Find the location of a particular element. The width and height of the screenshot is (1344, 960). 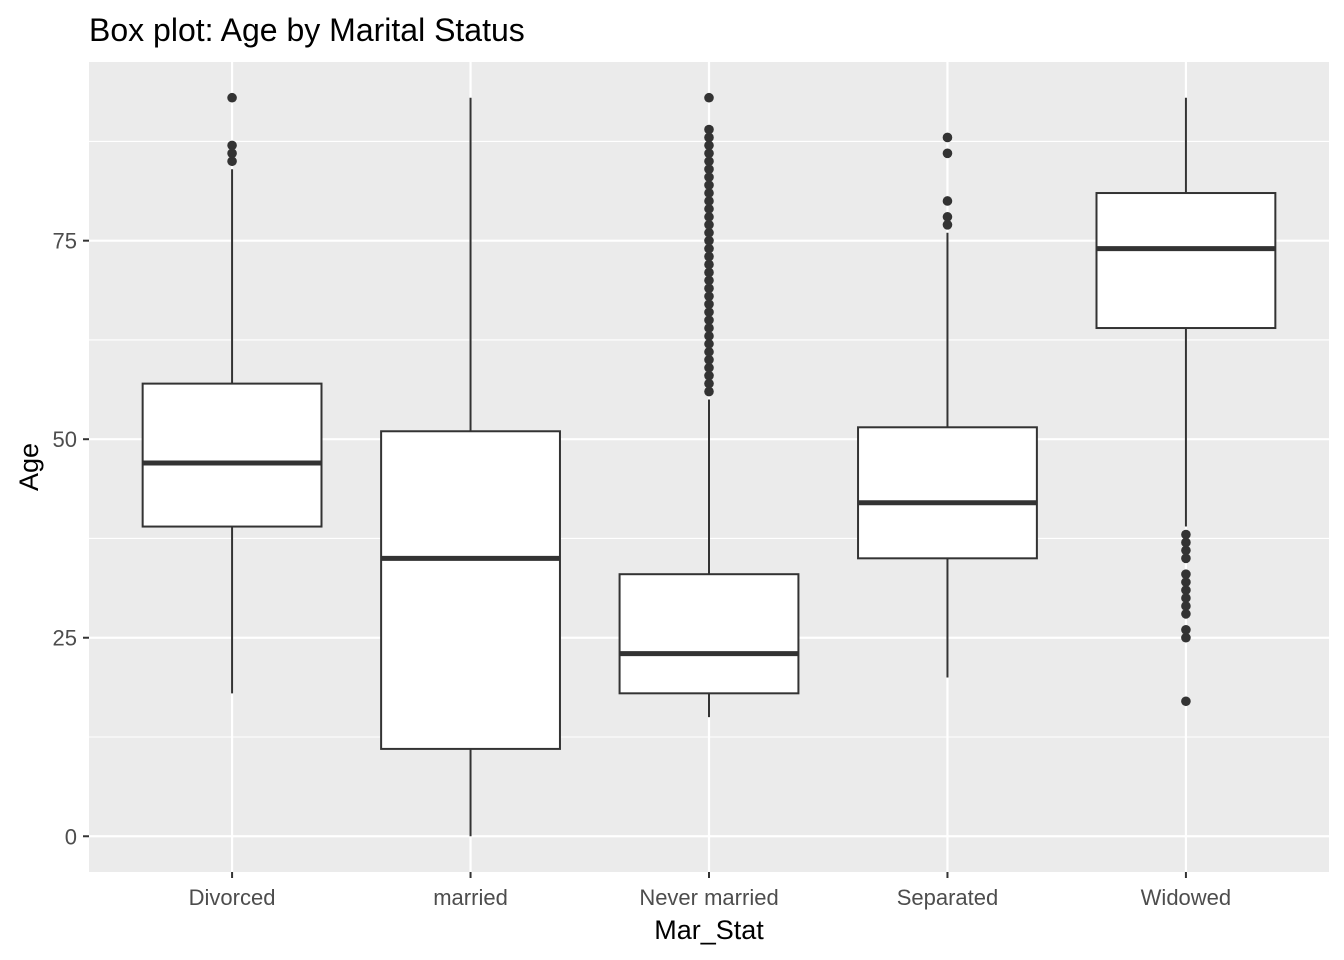

x-tick-label: married is located at coordinates (470, 897).